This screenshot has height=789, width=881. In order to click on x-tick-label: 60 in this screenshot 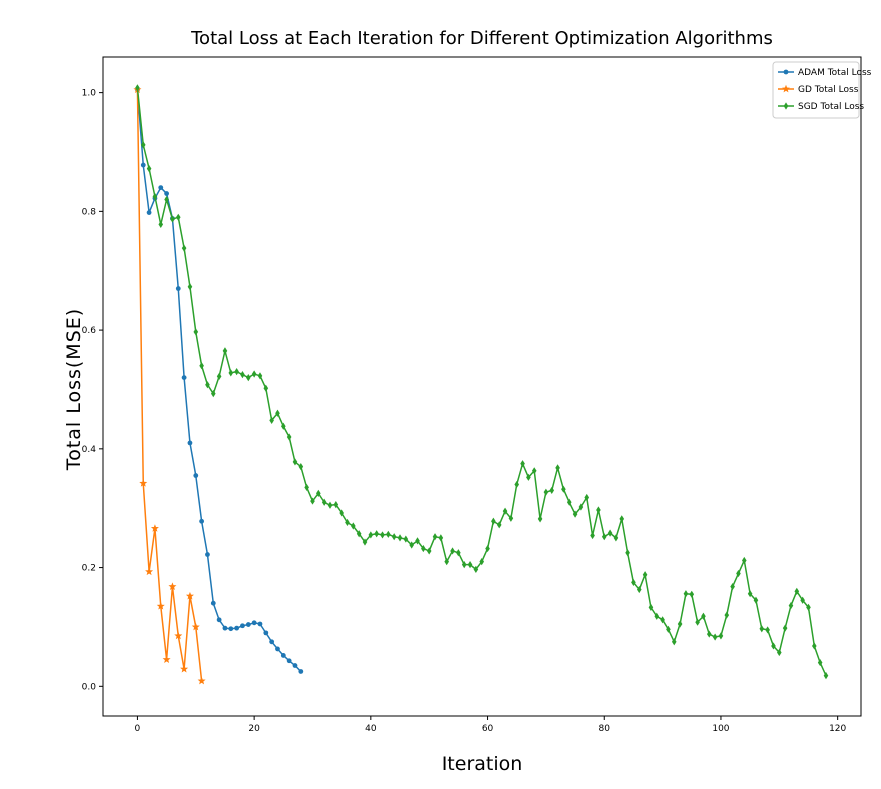, I will do `click(488, 729)`.